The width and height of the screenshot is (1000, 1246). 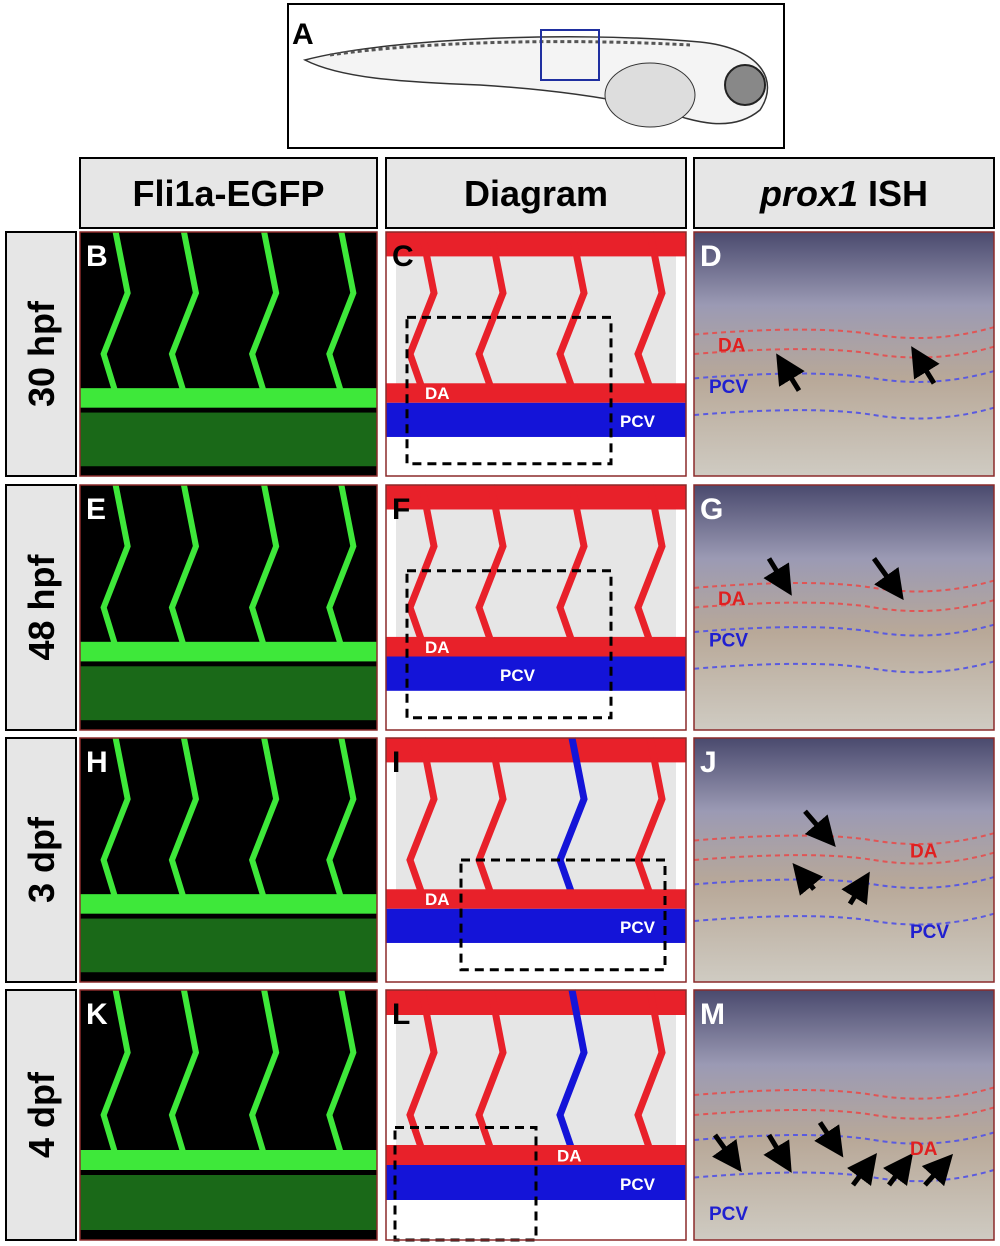 I want to click on panel: K, so click(x=228, y=1115).